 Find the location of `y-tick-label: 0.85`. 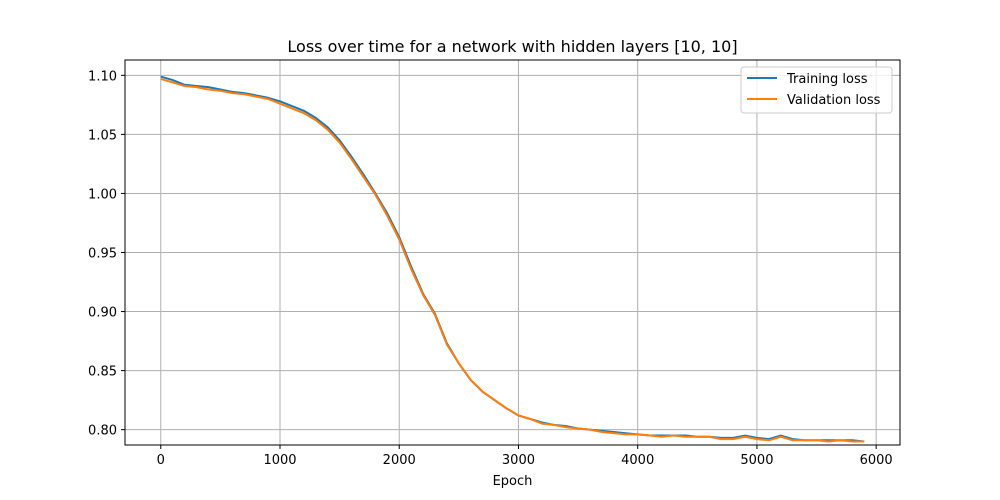

y-tick-label: 0.85 is located at coordinates (102, 372).